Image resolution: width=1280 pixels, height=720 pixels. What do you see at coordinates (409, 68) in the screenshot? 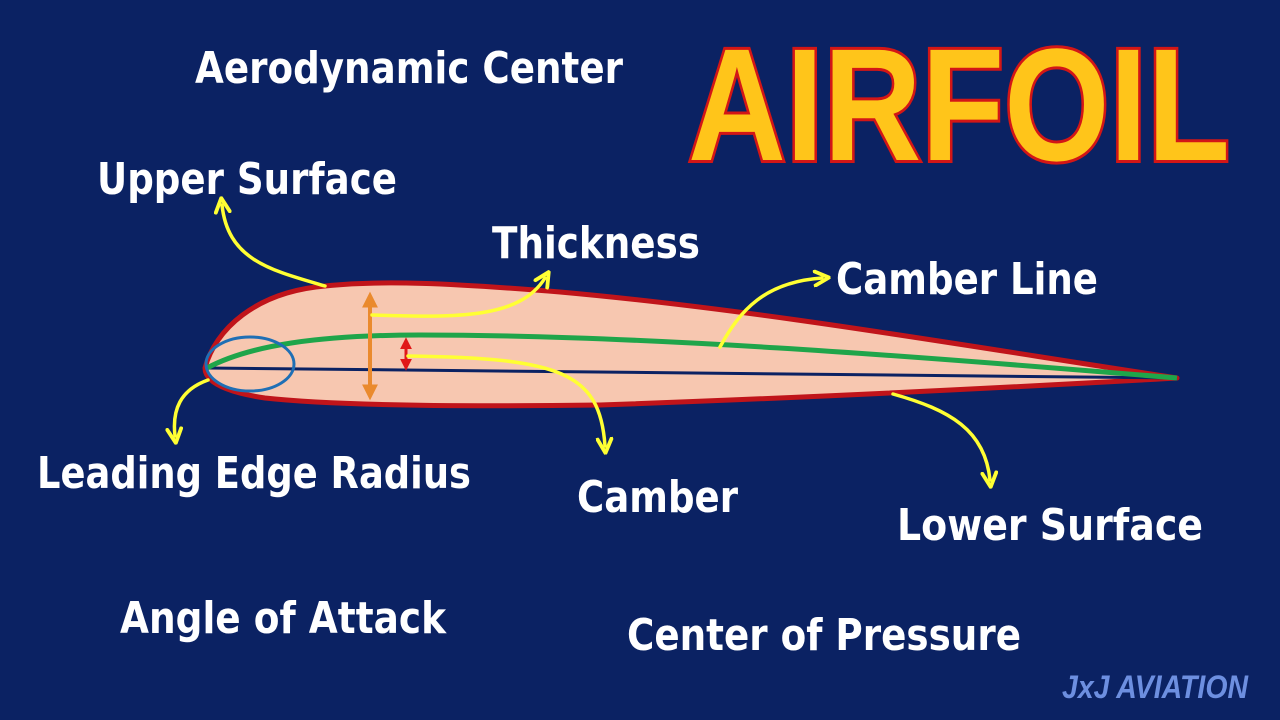
I see `label-aerodynamic-center: Aerodynamic Center` at bounding box center [409, 68].